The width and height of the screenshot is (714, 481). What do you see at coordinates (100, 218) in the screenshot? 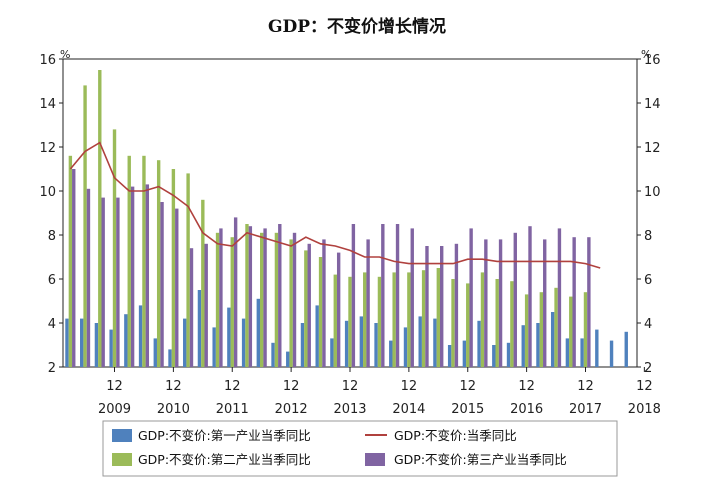
I see `bar-series1-q2` at bounding box center [100, 218].